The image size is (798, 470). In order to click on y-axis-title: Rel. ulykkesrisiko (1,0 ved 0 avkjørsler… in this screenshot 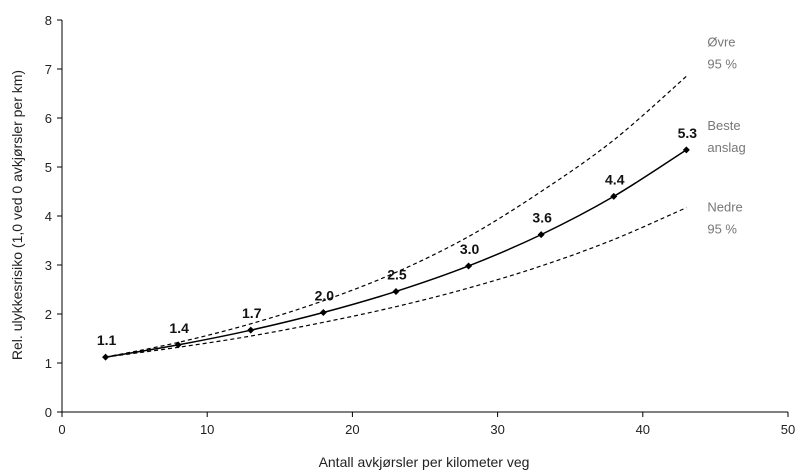, I will do `click(17, 215)`.